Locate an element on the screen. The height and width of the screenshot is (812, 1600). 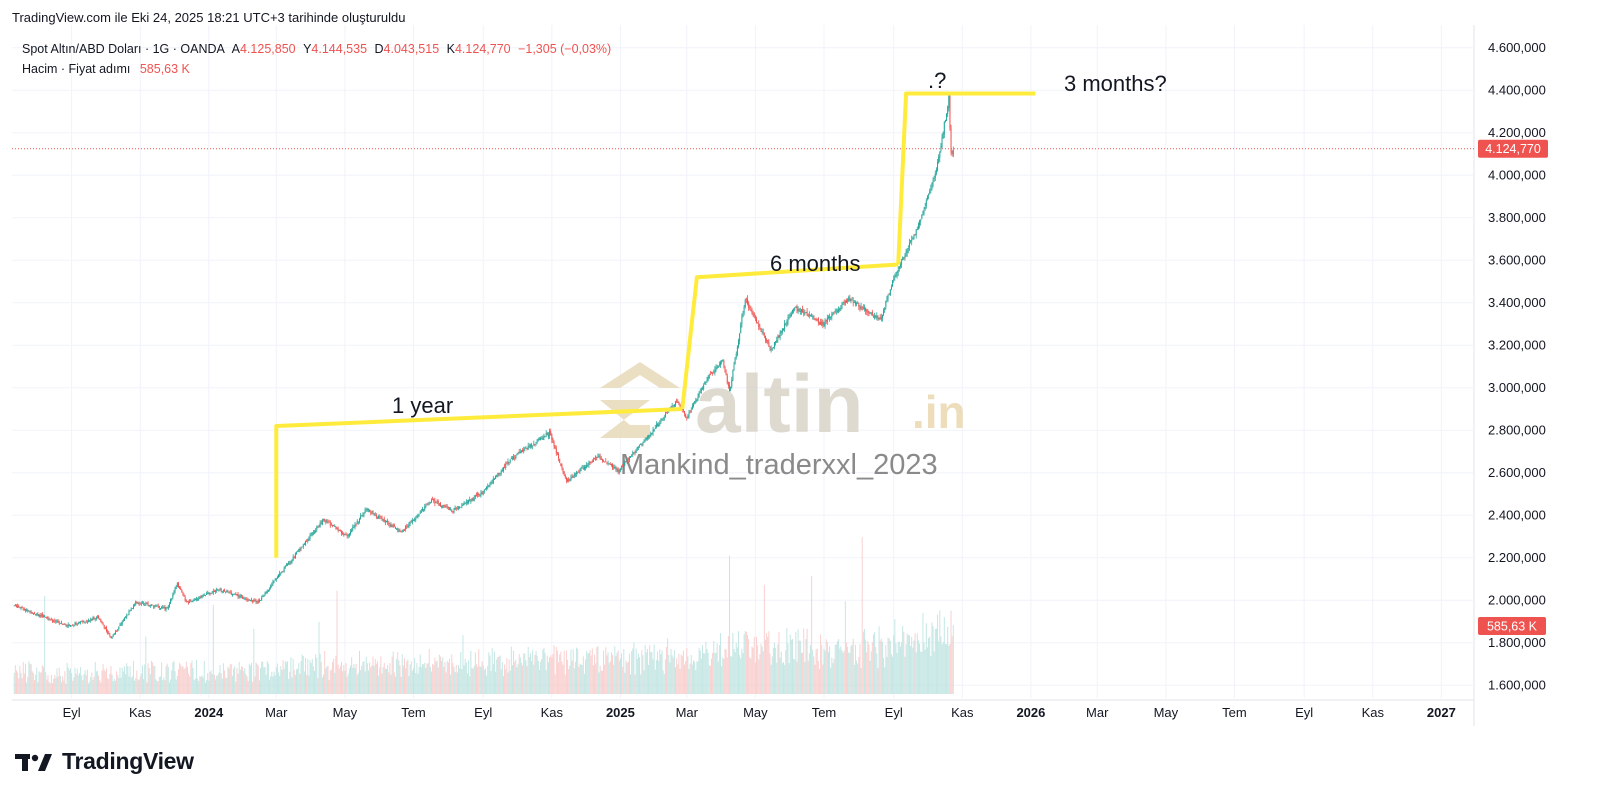
change-value: −1,305 (−0,03%) is located at coordinates (565, 49).